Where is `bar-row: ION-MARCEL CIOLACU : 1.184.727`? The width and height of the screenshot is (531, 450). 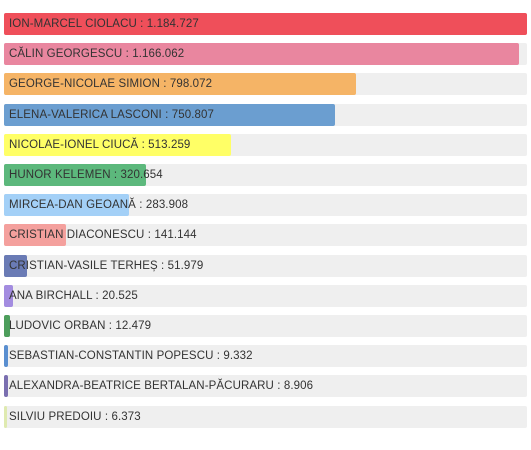
bar-row: ION-MARCEL CIOLACU : 1.184.727 is located at coordinates (265, 24).